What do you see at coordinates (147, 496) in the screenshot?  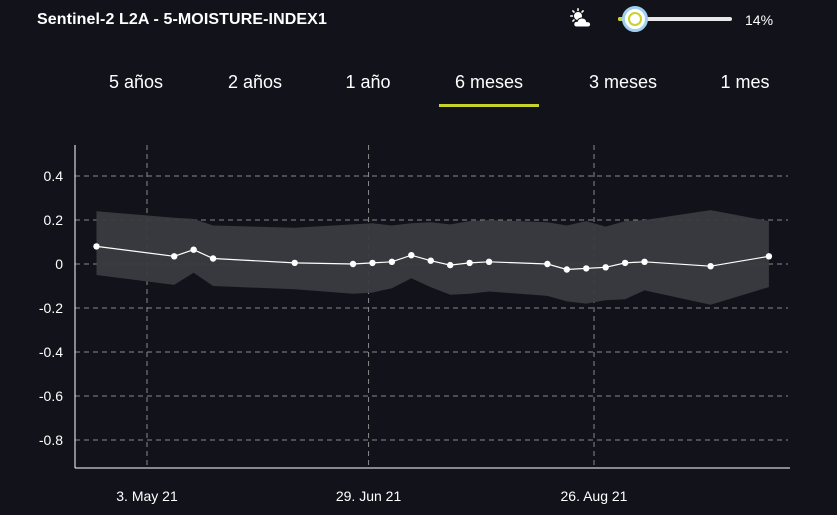 I see `x-tick-label: 3. May 21` at bounding box center [147, 496].